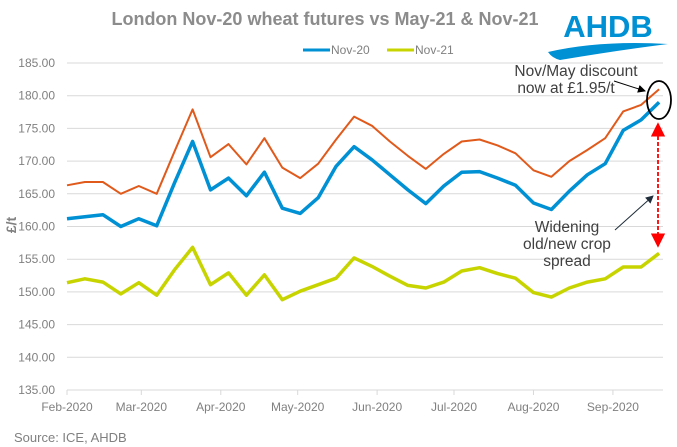 The height and width of the screenshot is (447, 677). Describe the element at coordinates (36, 63) in the screenshot. I see `y-tick-label: 185.00` at that location.